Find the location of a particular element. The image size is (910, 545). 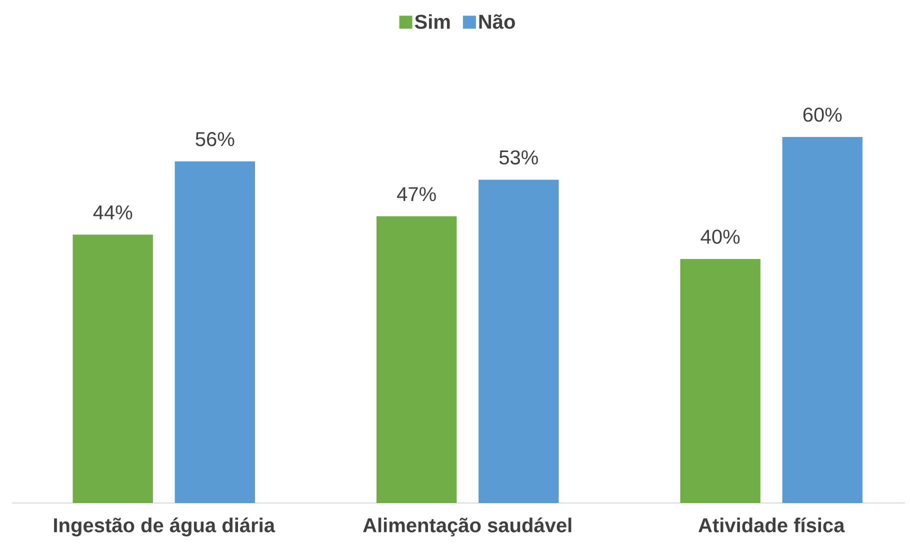

legend-label: Sim is located at coordinates (432, 21).